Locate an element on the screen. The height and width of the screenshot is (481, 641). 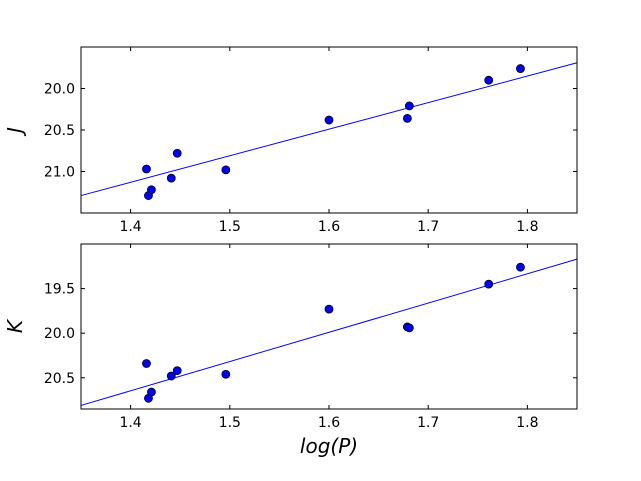
y-tick-labels: 20.0 20.5 21.0 is located at coordinates (59, 131).